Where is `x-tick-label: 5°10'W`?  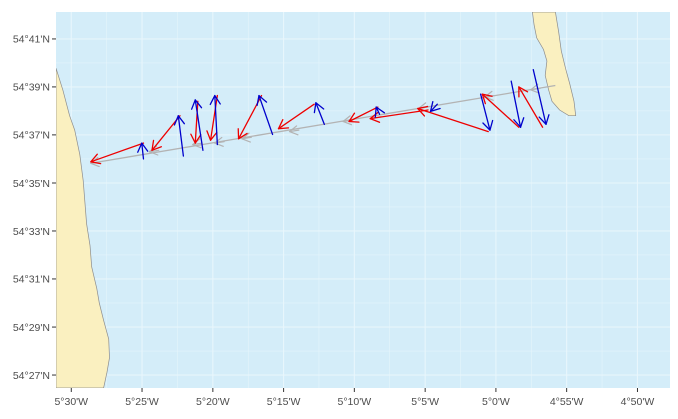
x-tick-label: 5°10'W is located at coordinates (355, 402).